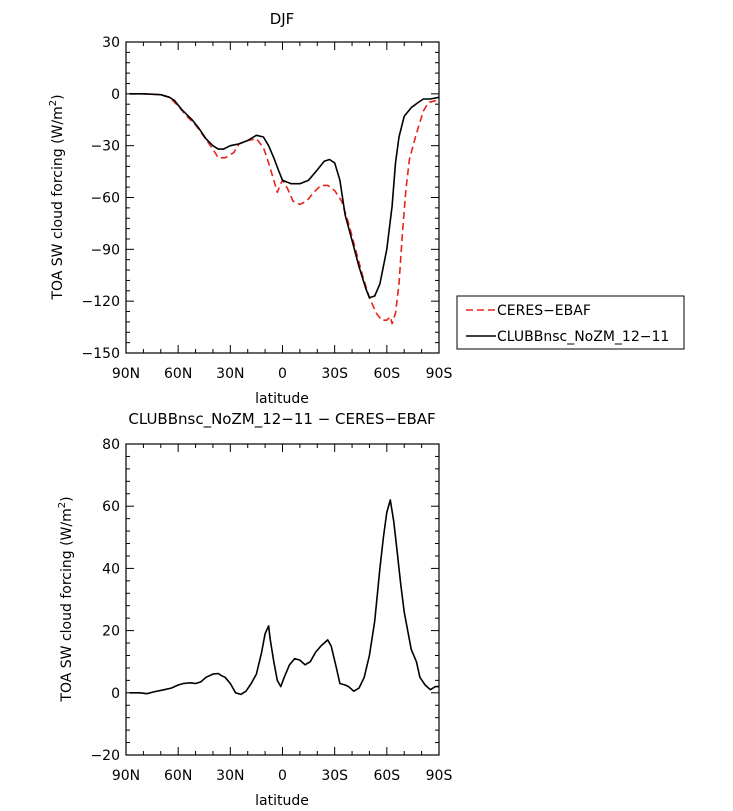  I want to click on legend-label-clubbnsc: CLUBBnsc_NoZM_12−11, so click(583, 337).